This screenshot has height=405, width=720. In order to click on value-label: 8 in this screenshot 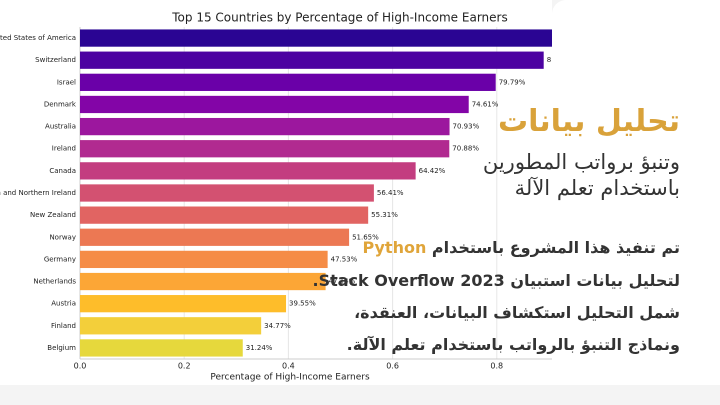, I will do `click(549, 60)`.